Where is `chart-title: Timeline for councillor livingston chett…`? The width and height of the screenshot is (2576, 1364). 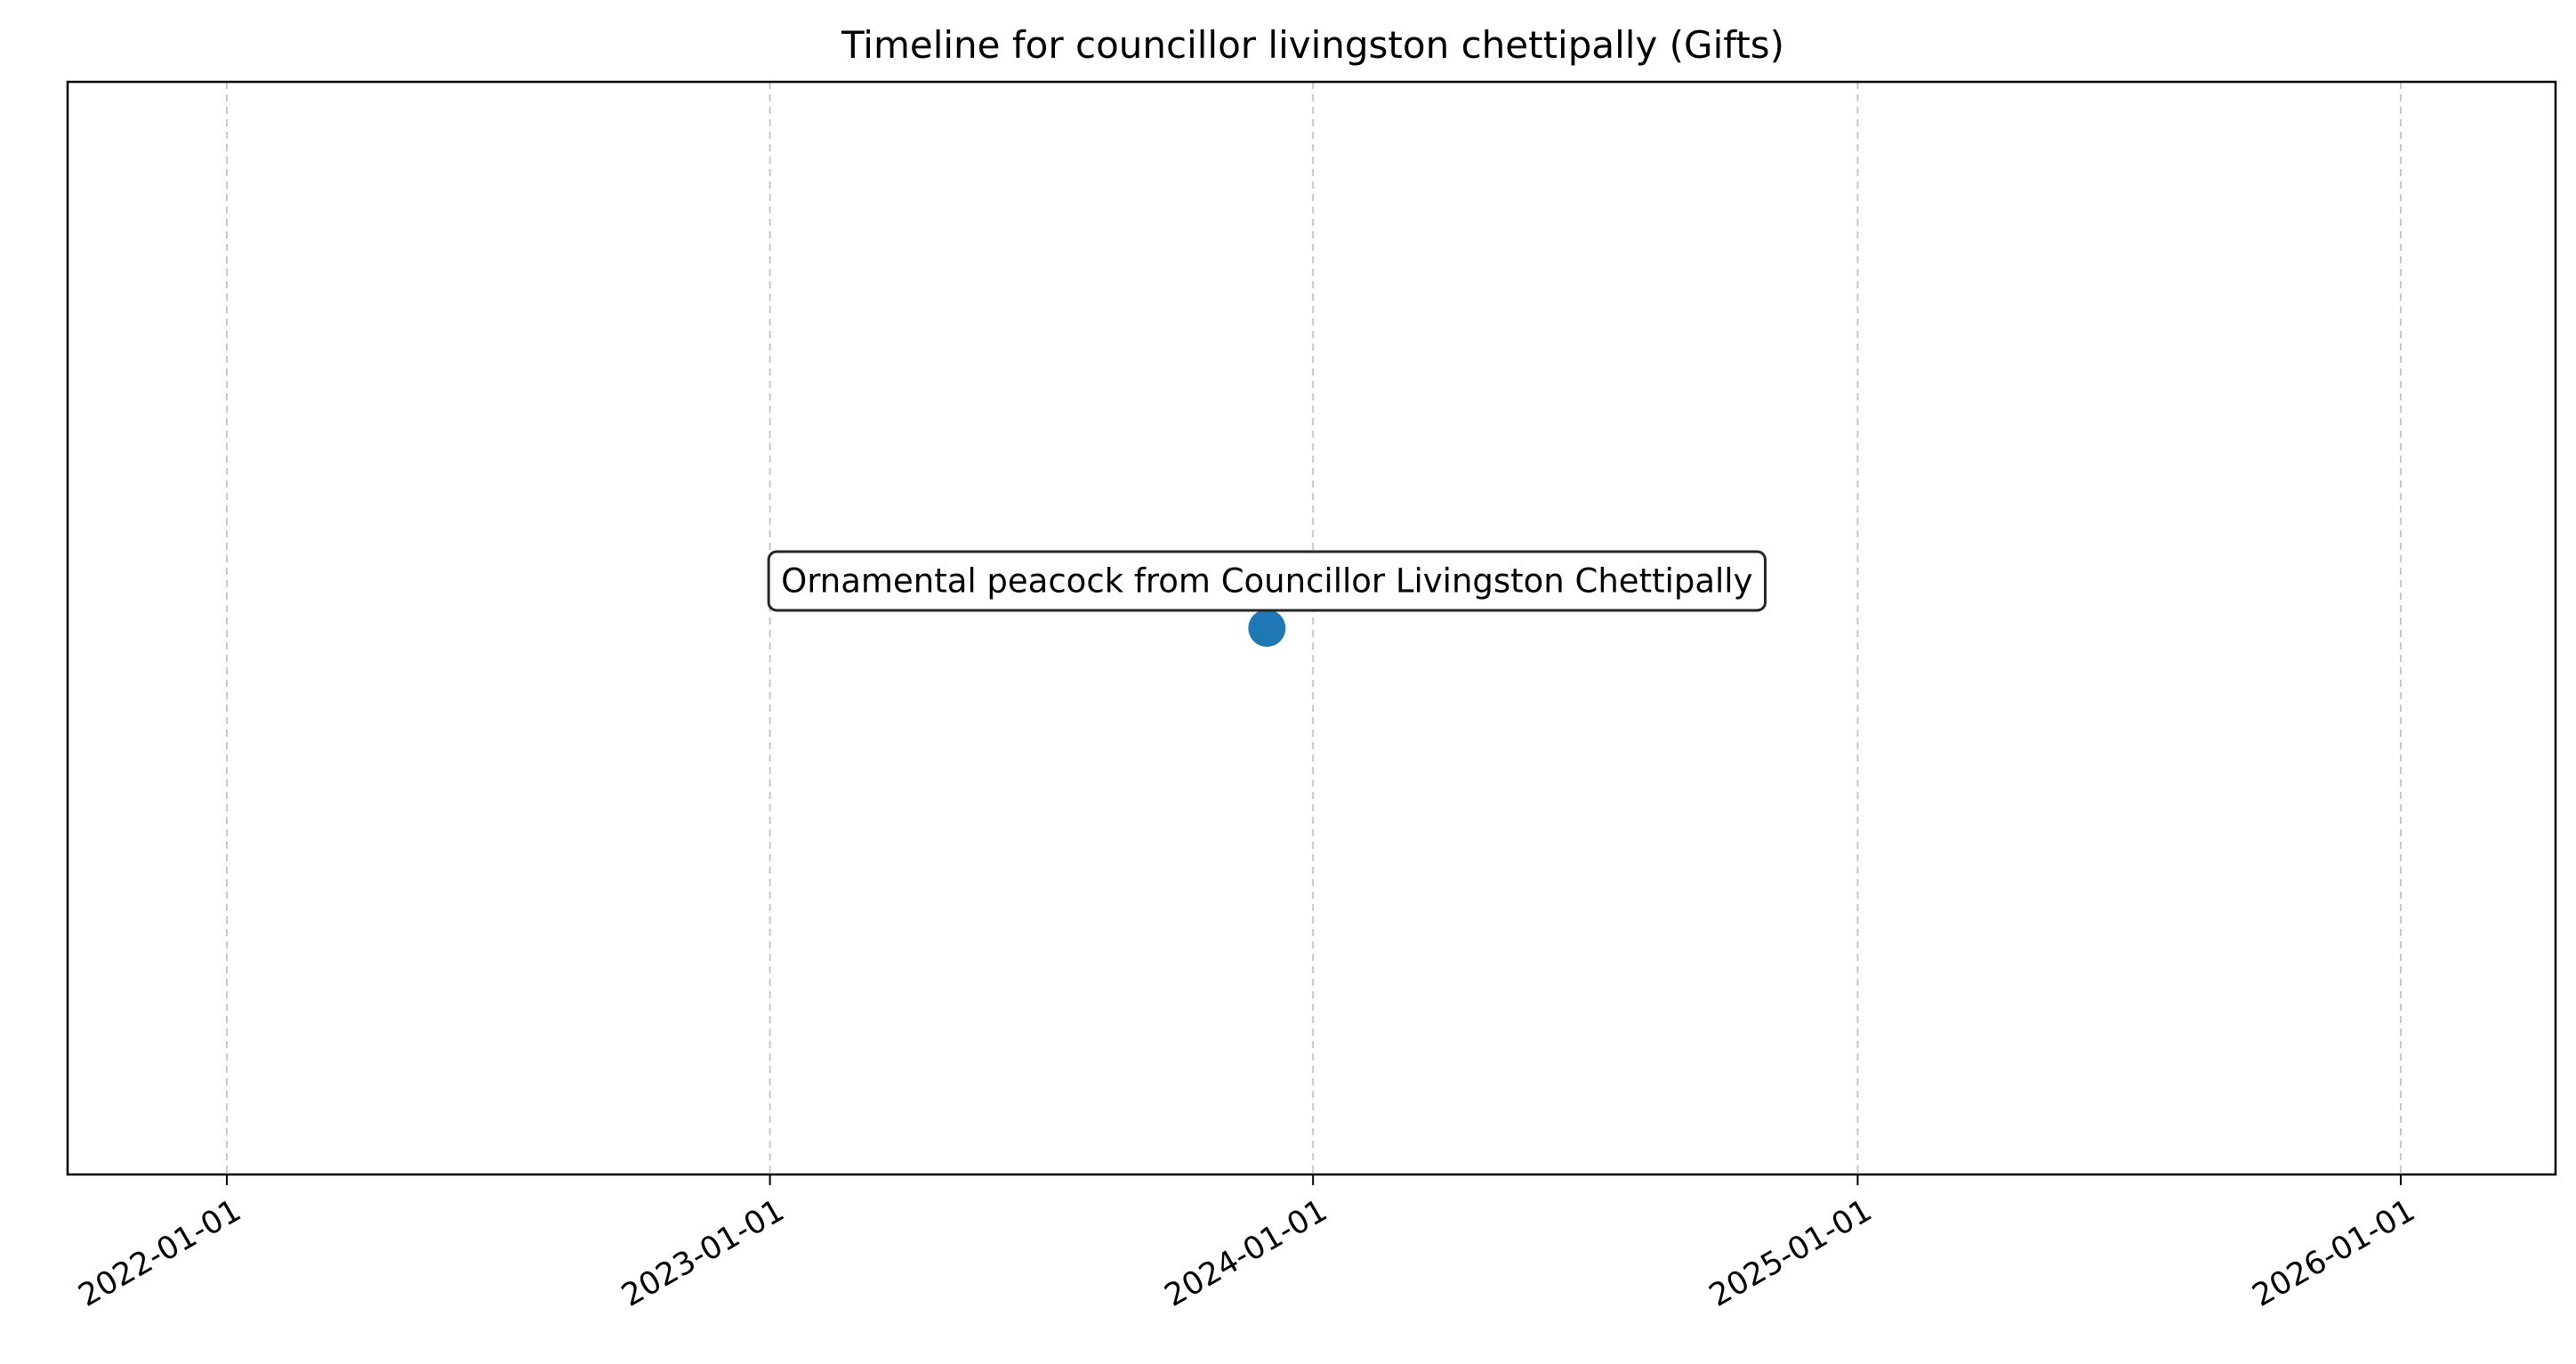
chart-title: Timeline for councillor livingston chett… is located at coordinates (1312, 45).